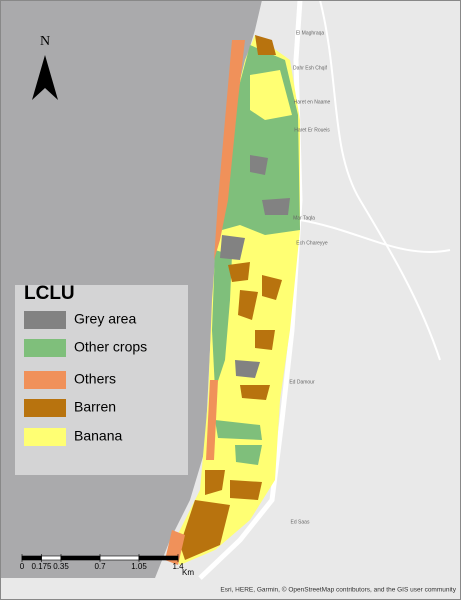 This screenshot has width=461, height=600. I want to click on legend-label: Banana, so click(98, 436).